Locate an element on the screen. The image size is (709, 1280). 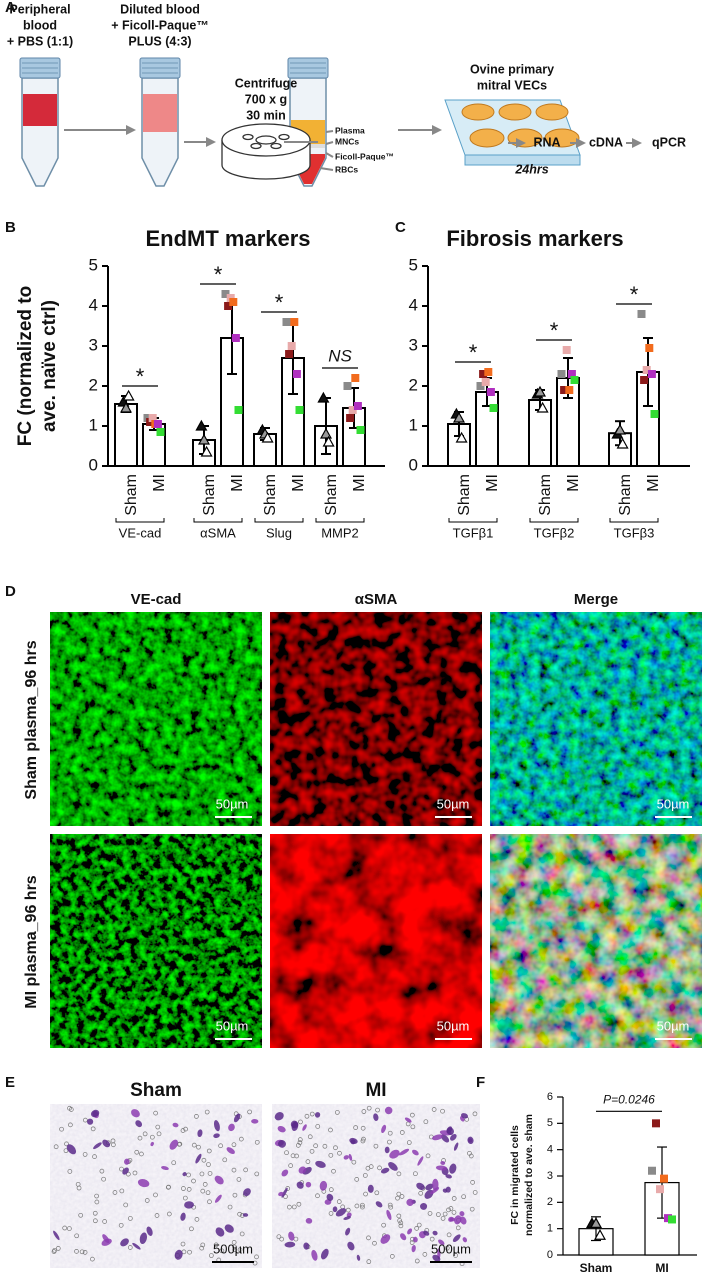
workflow-text: Diluted blood is located at coordinates (160, 9).